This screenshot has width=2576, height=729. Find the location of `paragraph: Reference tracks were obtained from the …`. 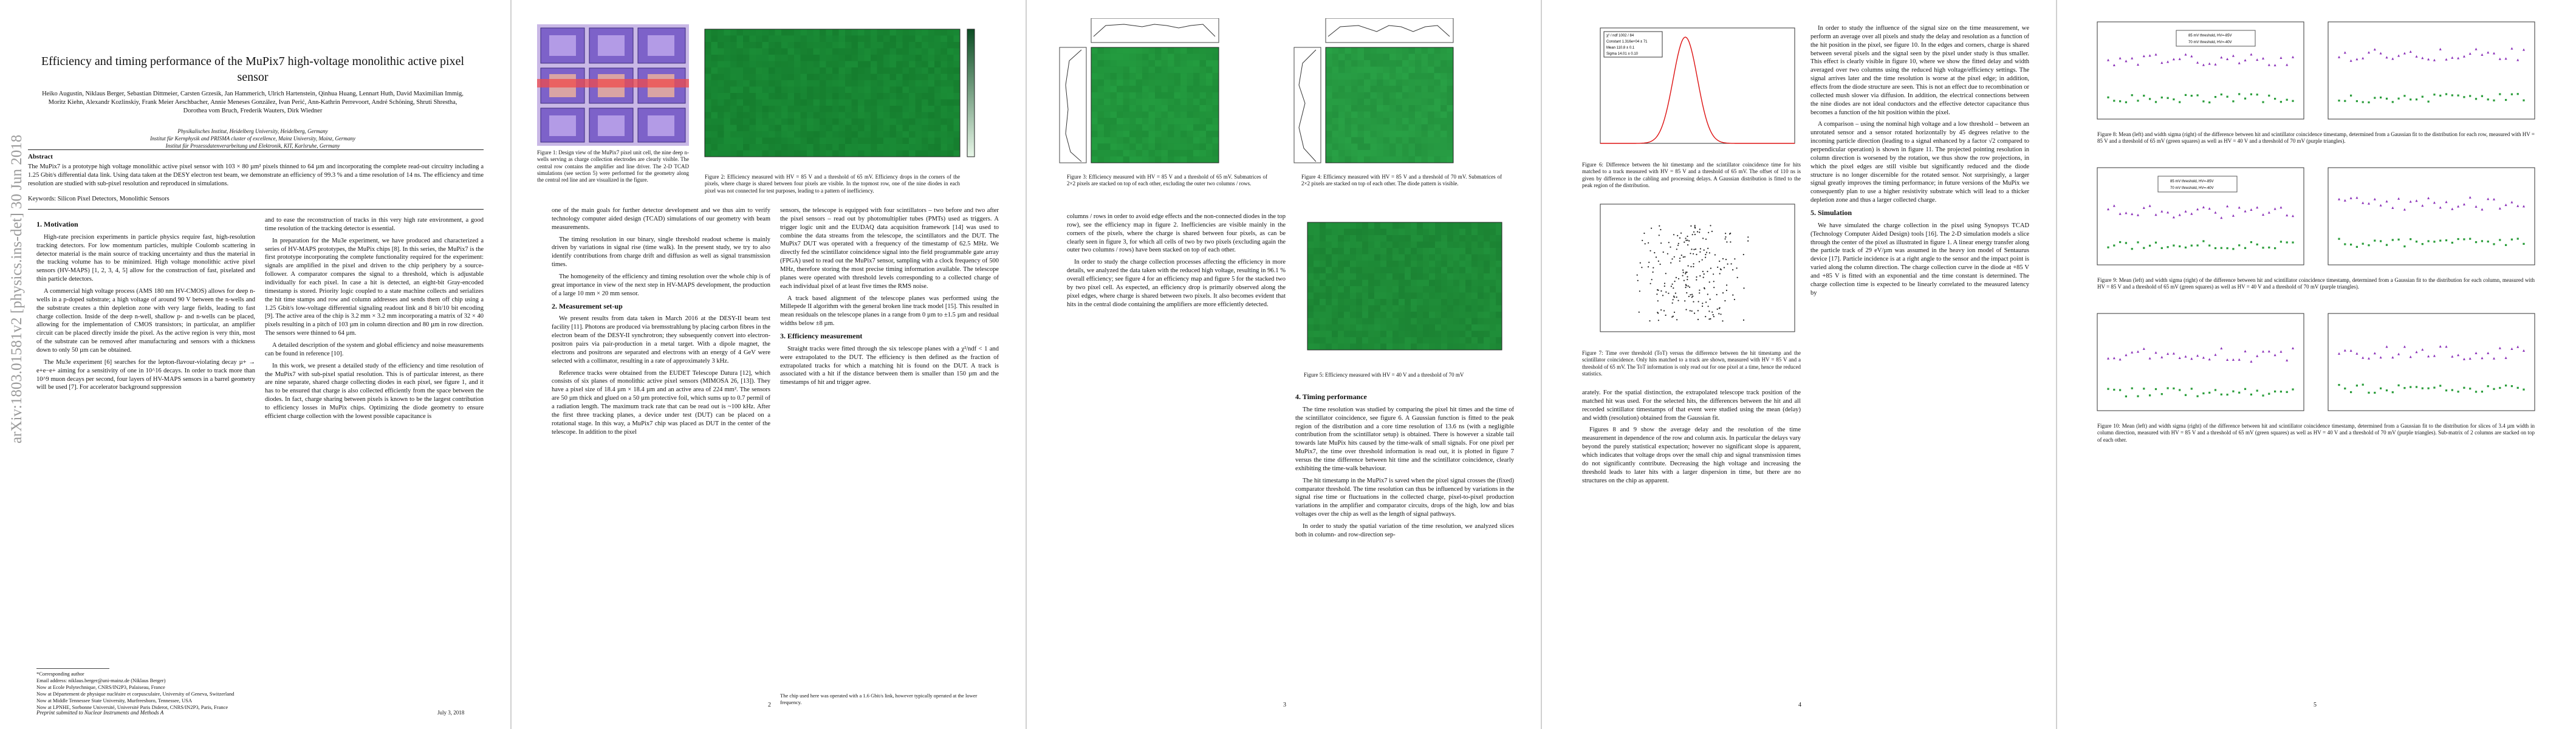

paragraph: Reference tracks were obtained from the … is located at coordinates (661, 403).